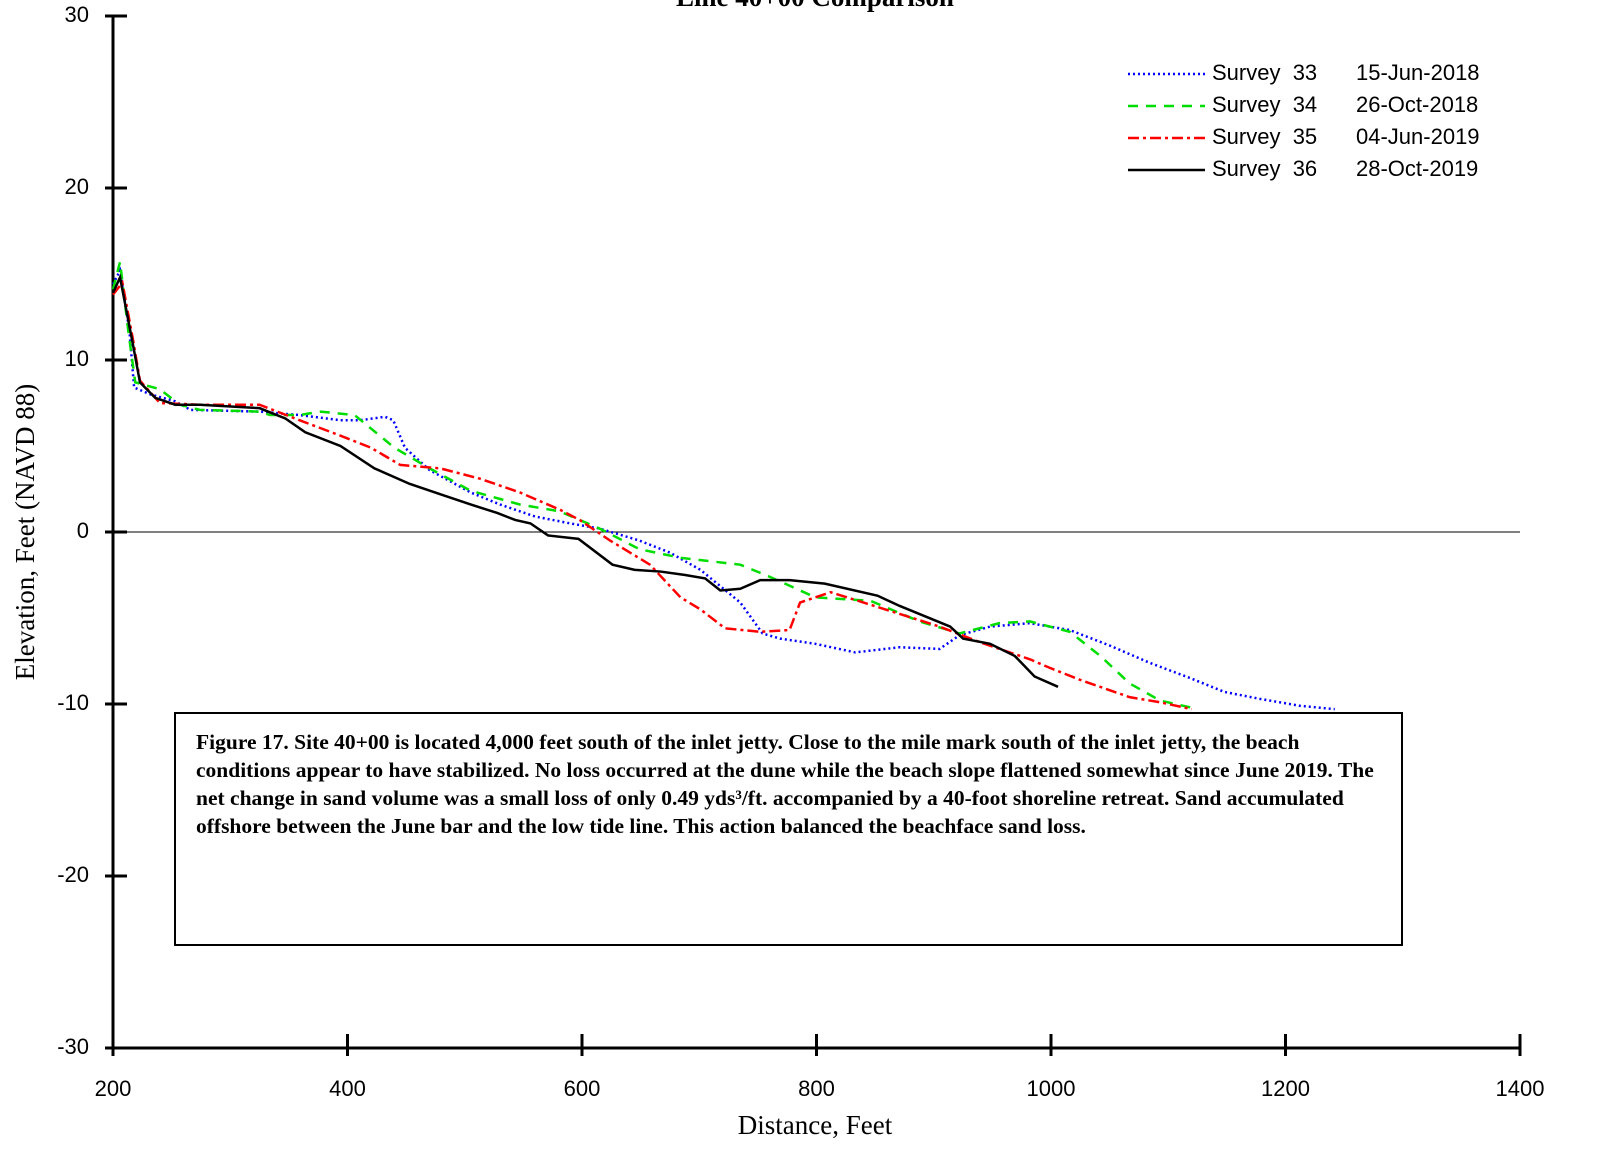 The image size is (1605, 1171). I want to click on x-tick-label: 600, so click(582, 1088).